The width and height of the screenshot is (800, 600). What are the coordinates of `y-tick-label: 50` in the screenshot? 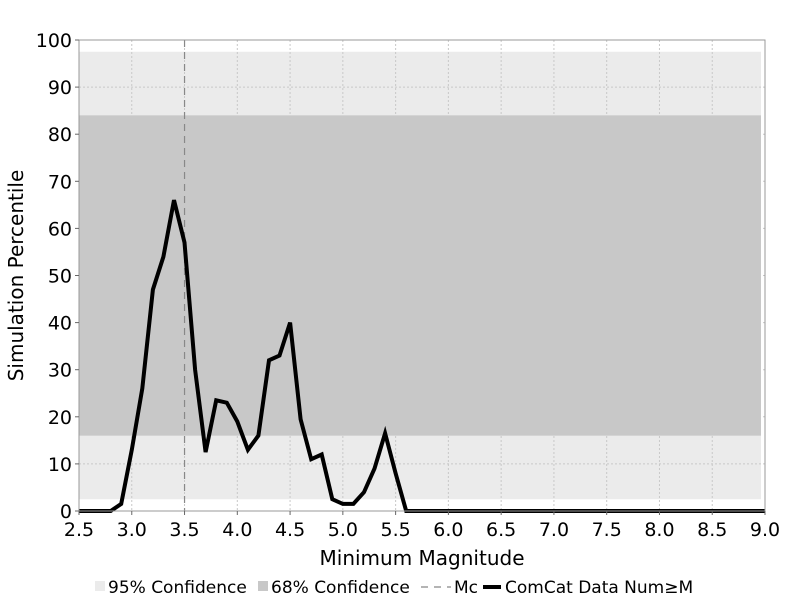 It's located at (60, 277).